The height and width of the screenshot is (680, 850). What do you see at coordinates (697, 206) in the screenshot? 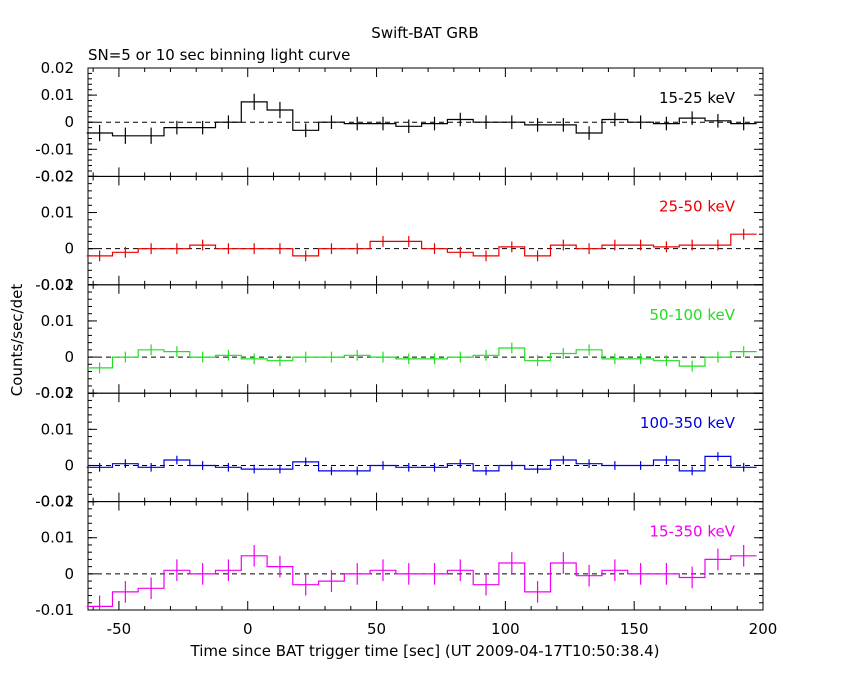
I see `band-label: 25-50 keV` at bounding box center [697, 206].